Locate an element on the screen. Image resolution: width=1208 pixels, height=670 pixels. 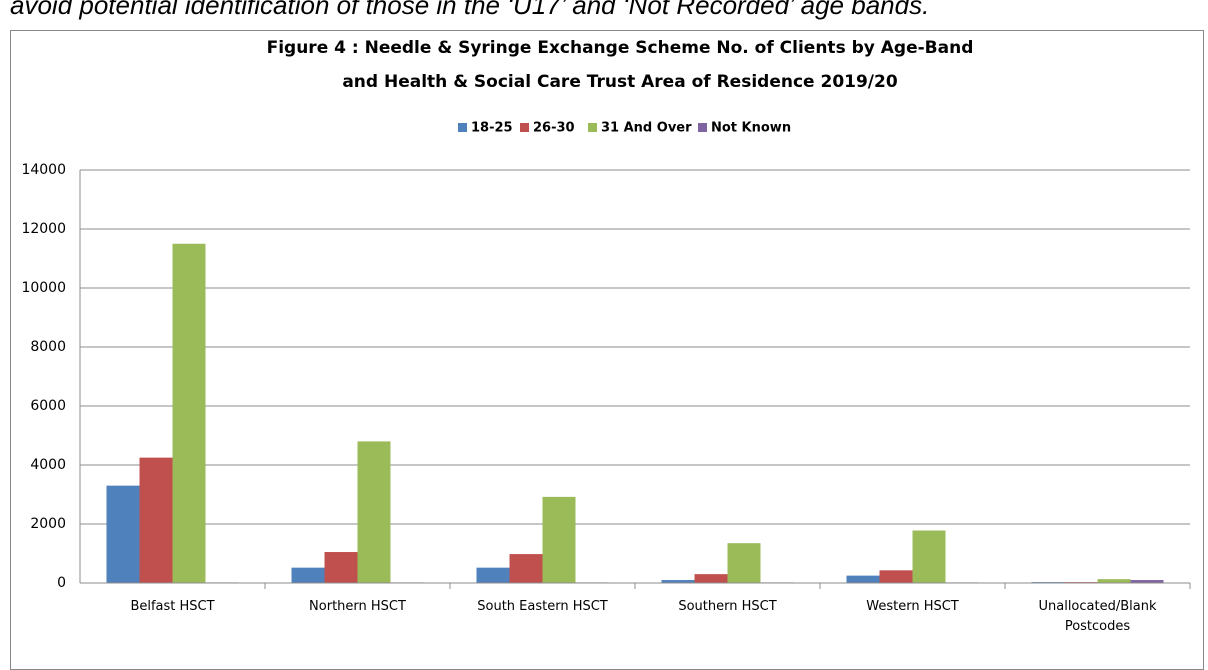
legend-label: Not Known is located at coordinates (751, 128).